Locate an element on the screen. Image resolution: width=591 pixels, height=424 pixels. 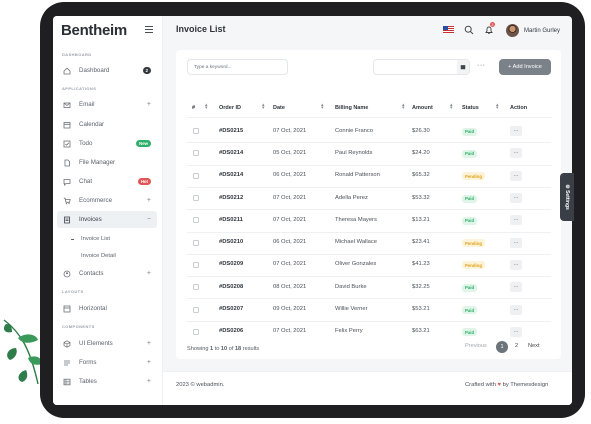
add-invoice-button: + Add Invoice is located at coordinates (525, 67).